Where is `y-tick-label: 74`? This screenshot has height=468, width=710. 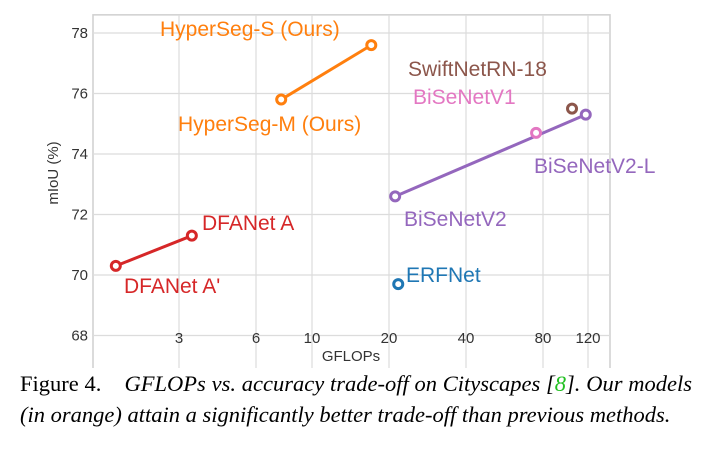
y-tick-label: 74 is located at coordinates (79, 154).